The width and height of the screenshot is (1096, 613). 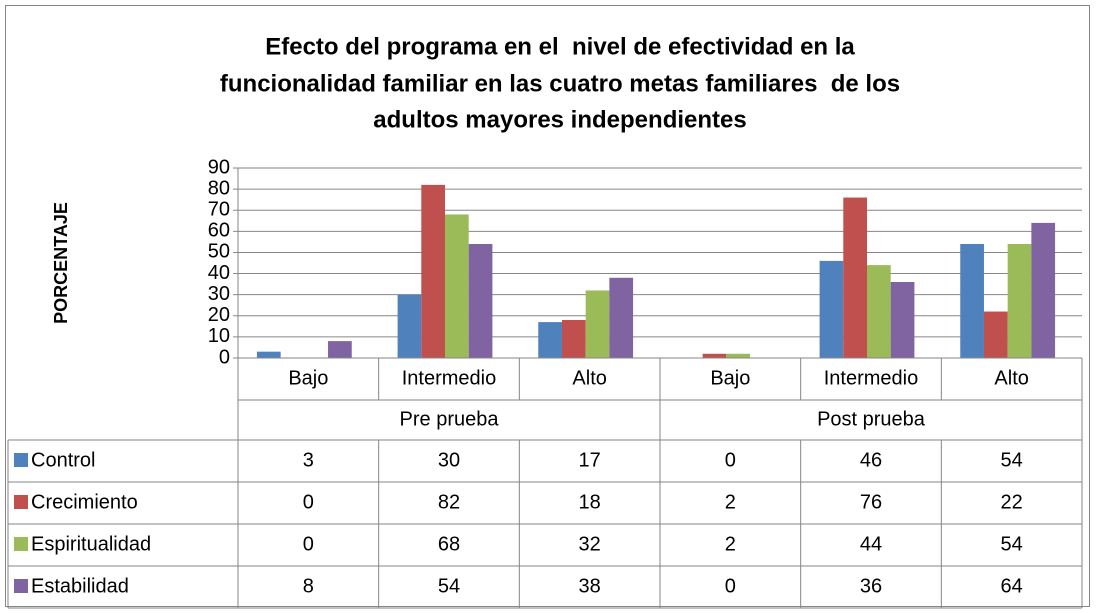 I want to click on table-cell: 76, so click(x=871, y=502).